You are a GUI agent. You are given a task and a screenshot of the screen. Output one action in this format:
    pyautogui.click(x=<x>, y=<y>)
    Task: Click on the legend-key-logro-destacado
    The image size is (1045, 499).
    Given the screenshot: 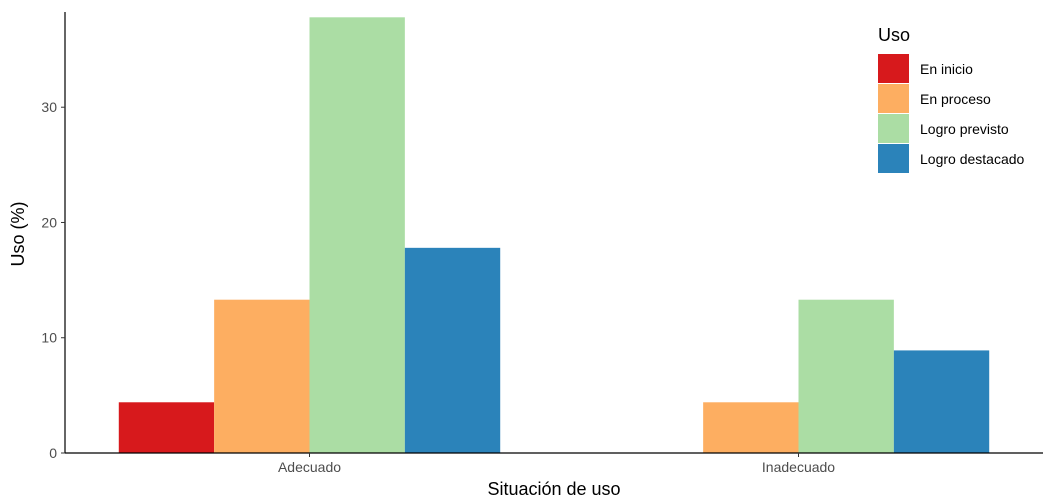 What is the action you would take?
    pyautogui.click(x=893, y=158)
    